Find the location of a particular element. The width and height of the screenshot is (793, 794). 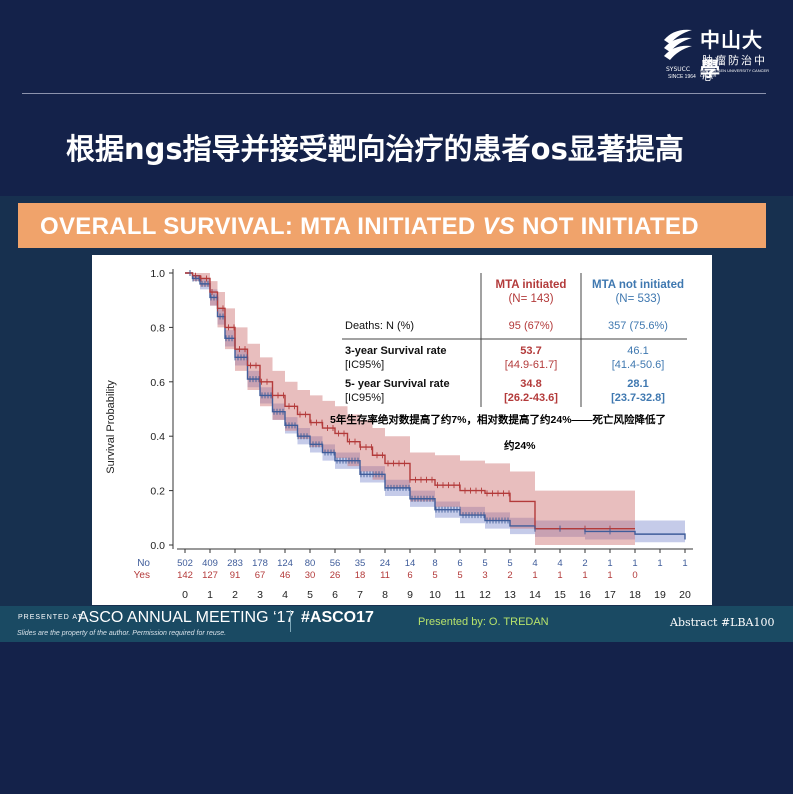

risk-count: 124 is located at coordinates (285, 563).